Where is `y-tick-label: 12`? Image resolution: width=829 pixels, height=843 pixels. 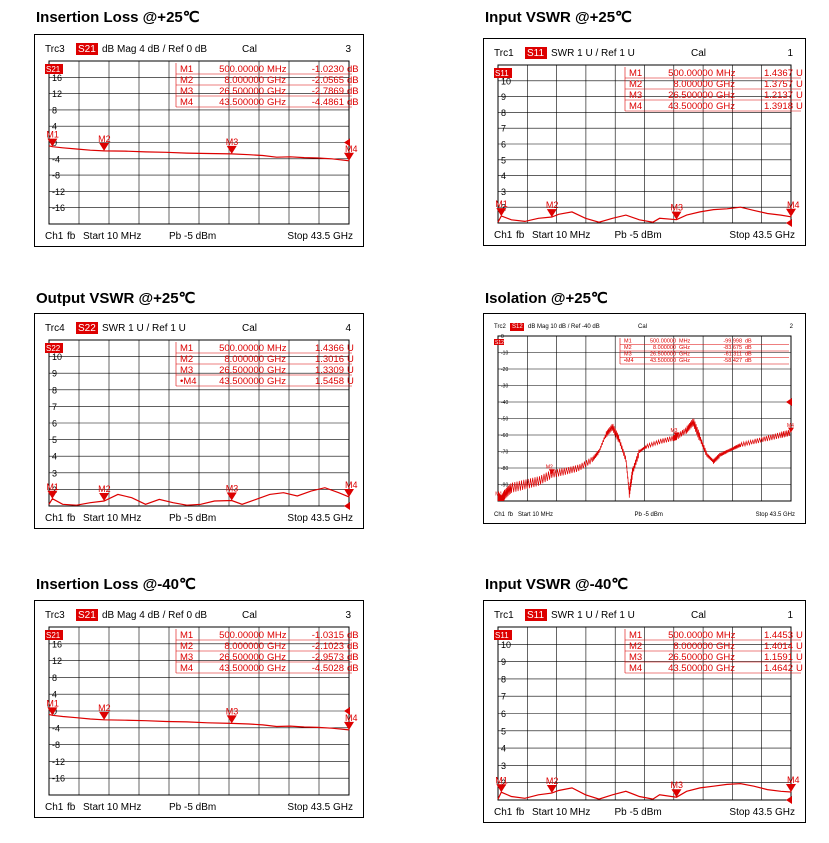
y-tick-label: 12 is located at coordinates (57, 94).